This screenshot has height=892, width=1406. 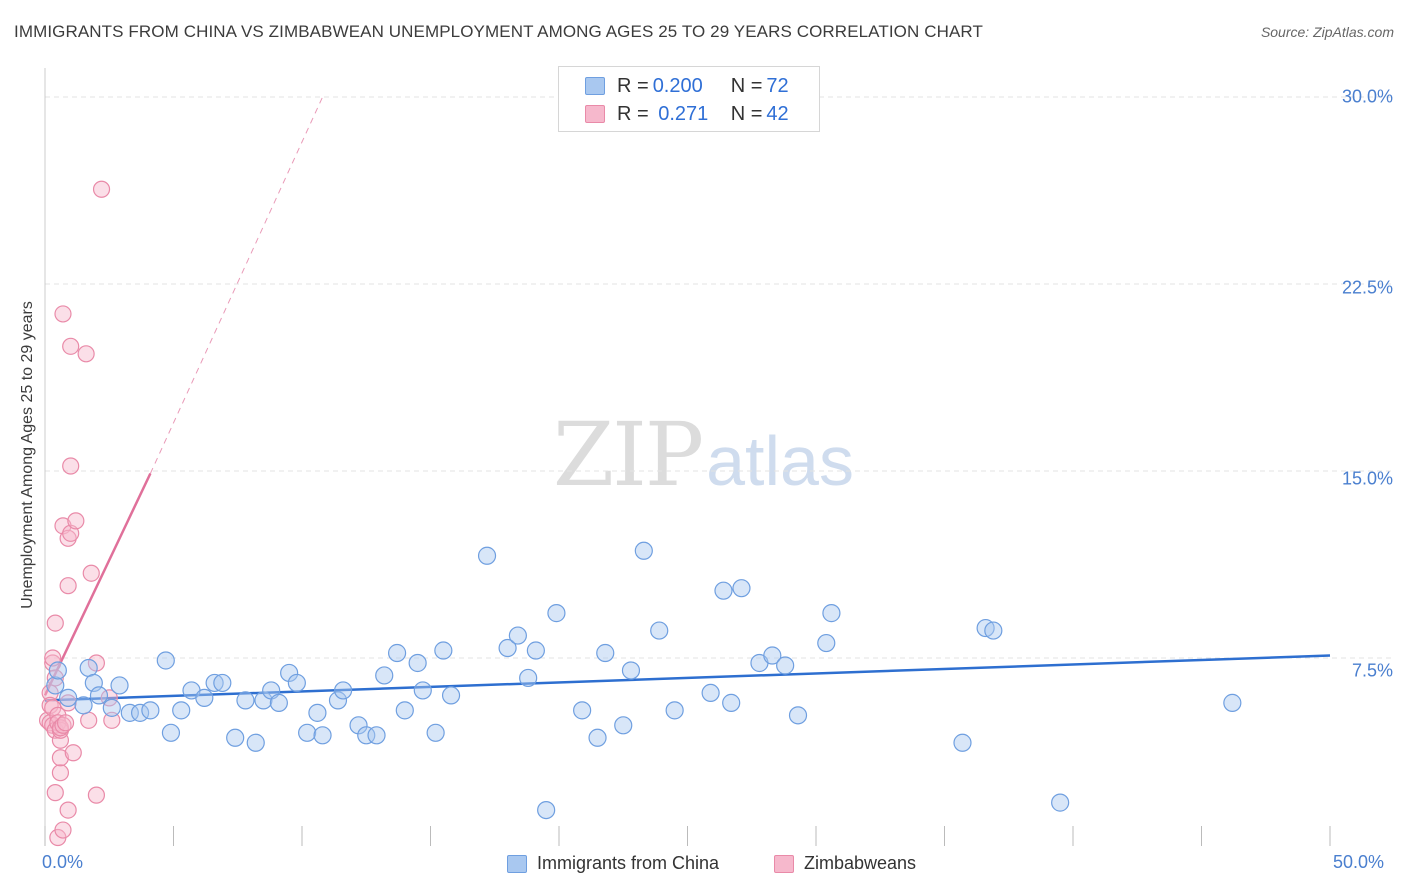 I want to click on y-axis-label: Unemployment Among Ages 25 to 29 years, so click(x=27, y=455).